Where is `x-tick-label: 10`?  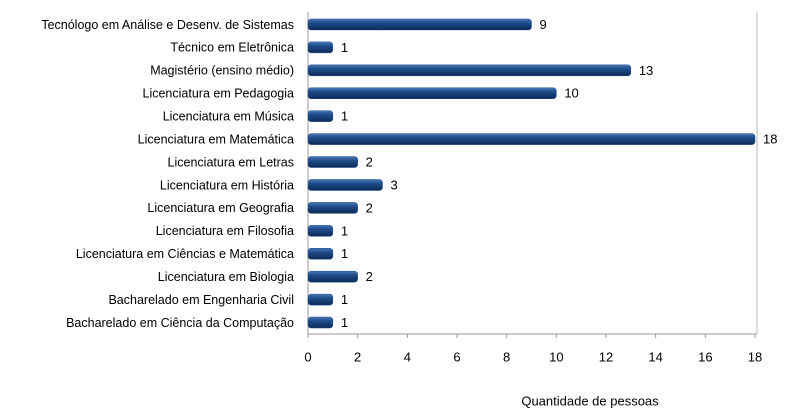 x-tick-label: 10 is located at coordinates (556, 356).